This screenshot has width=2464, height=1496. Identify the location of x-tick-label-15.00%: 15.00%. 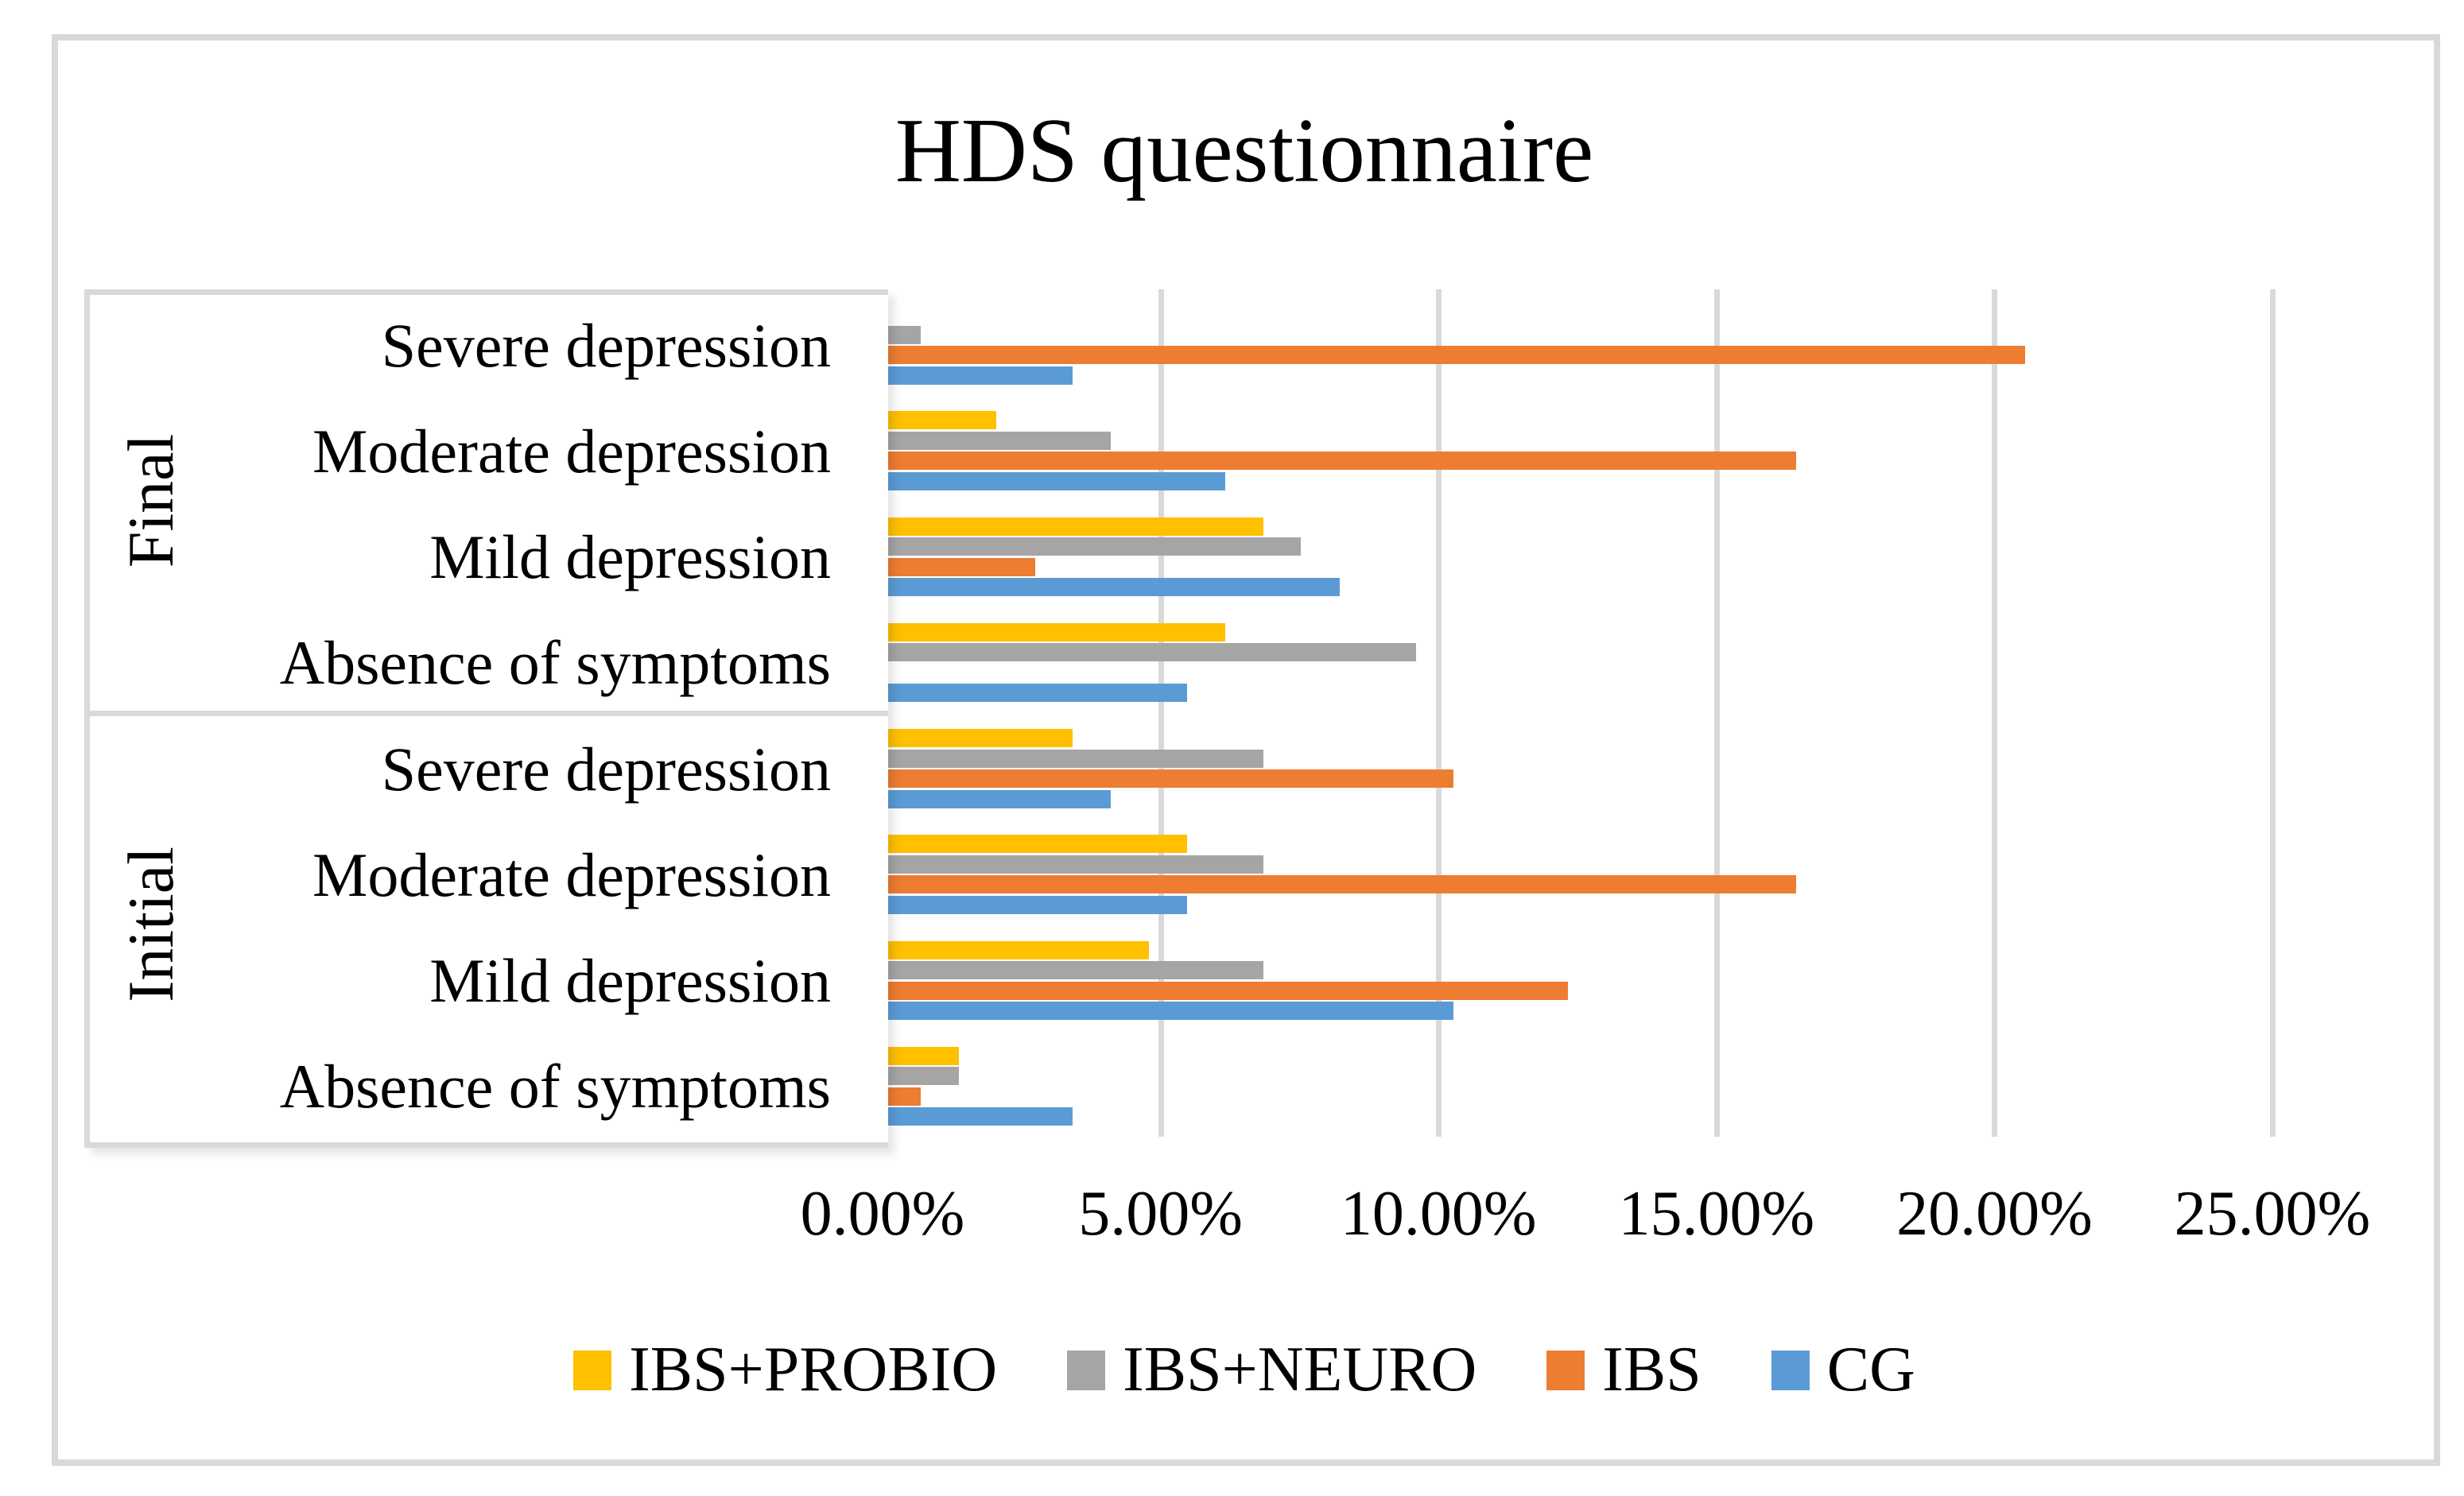
(1716, 1214).